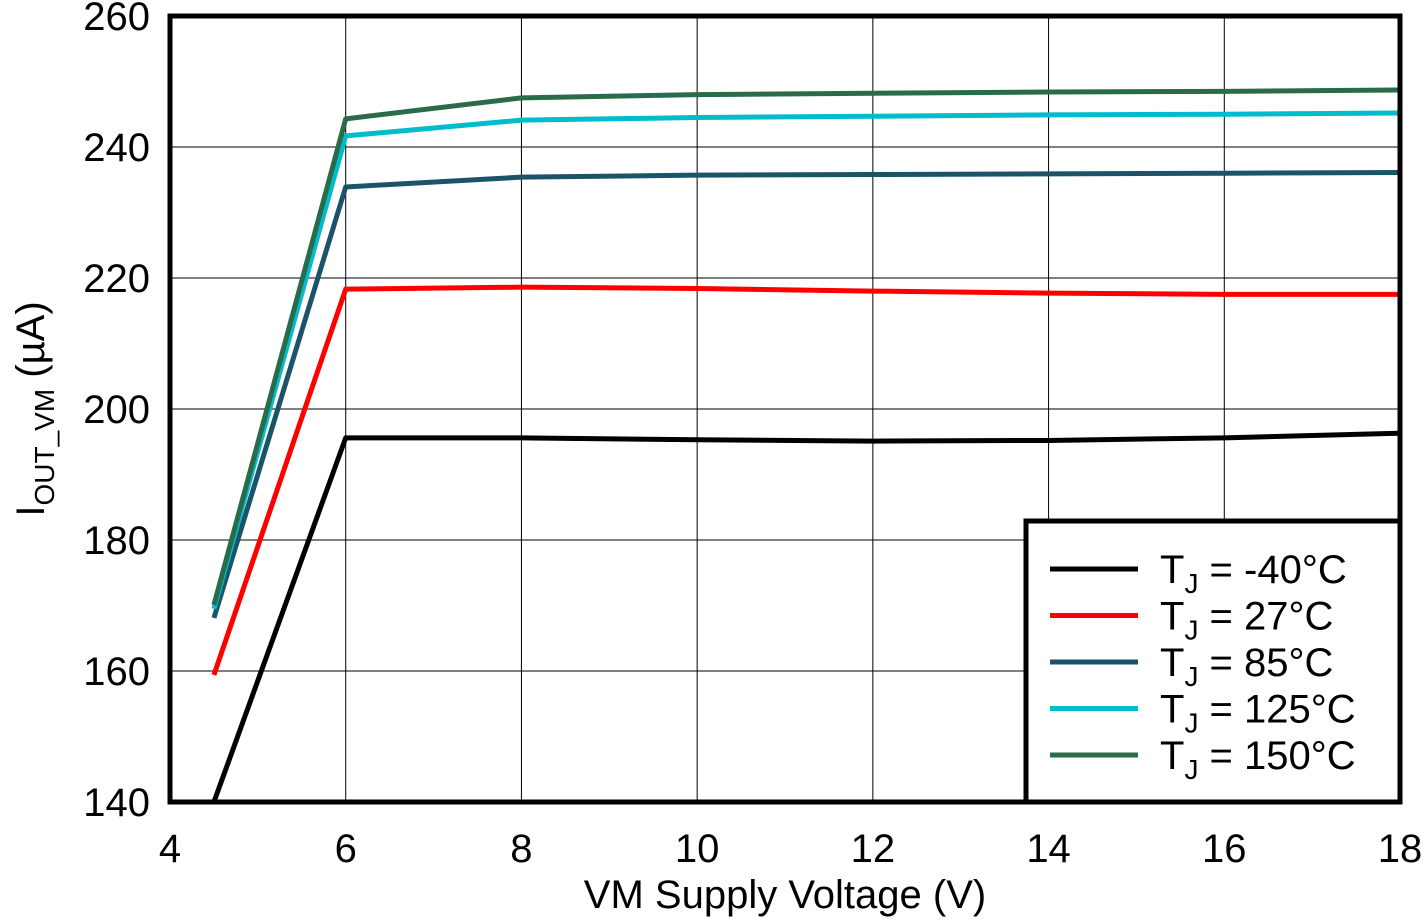 This screenshot has width=1426, height=923. Describe the element at coordinates (790, 849) in the screenshot. I see `x-tick-labels: 4 6 8 10 12 14 16 18` at that location.